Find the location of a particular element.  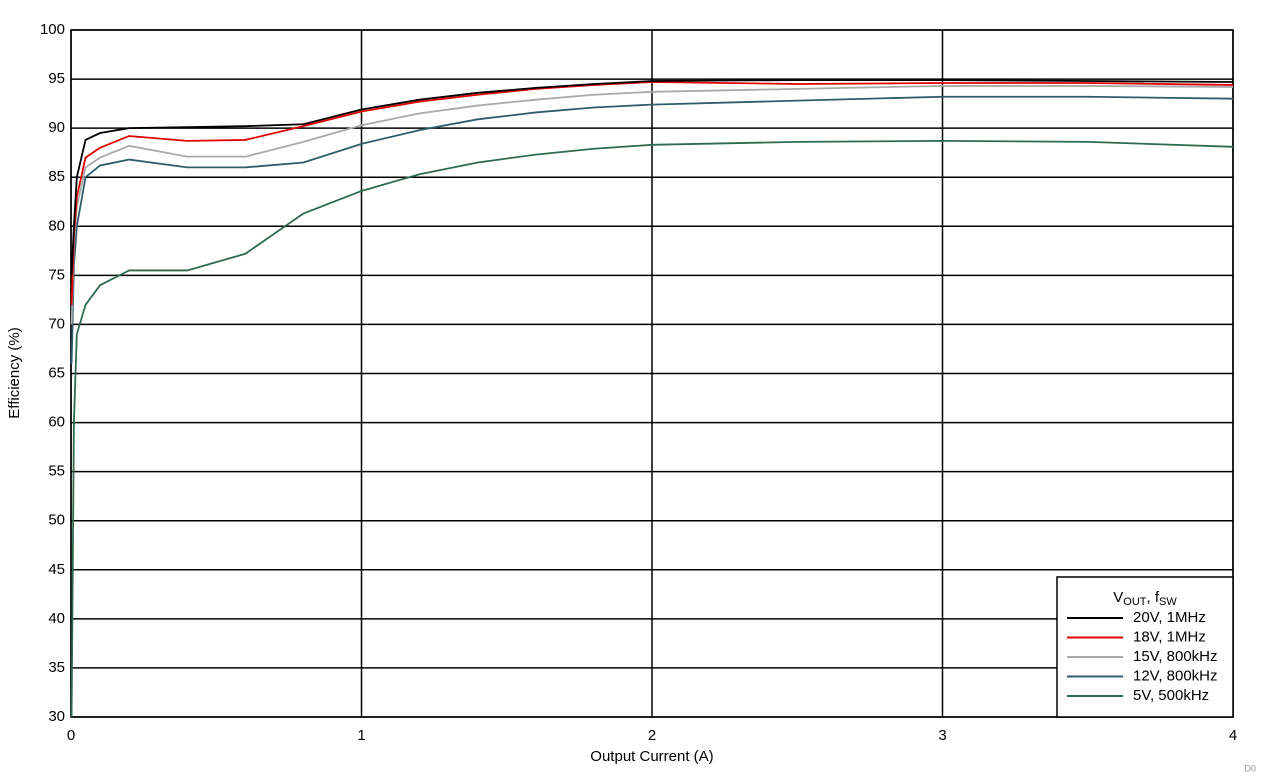

legend-label: 12V, 800kHz is located at coordinates (1175, 675).